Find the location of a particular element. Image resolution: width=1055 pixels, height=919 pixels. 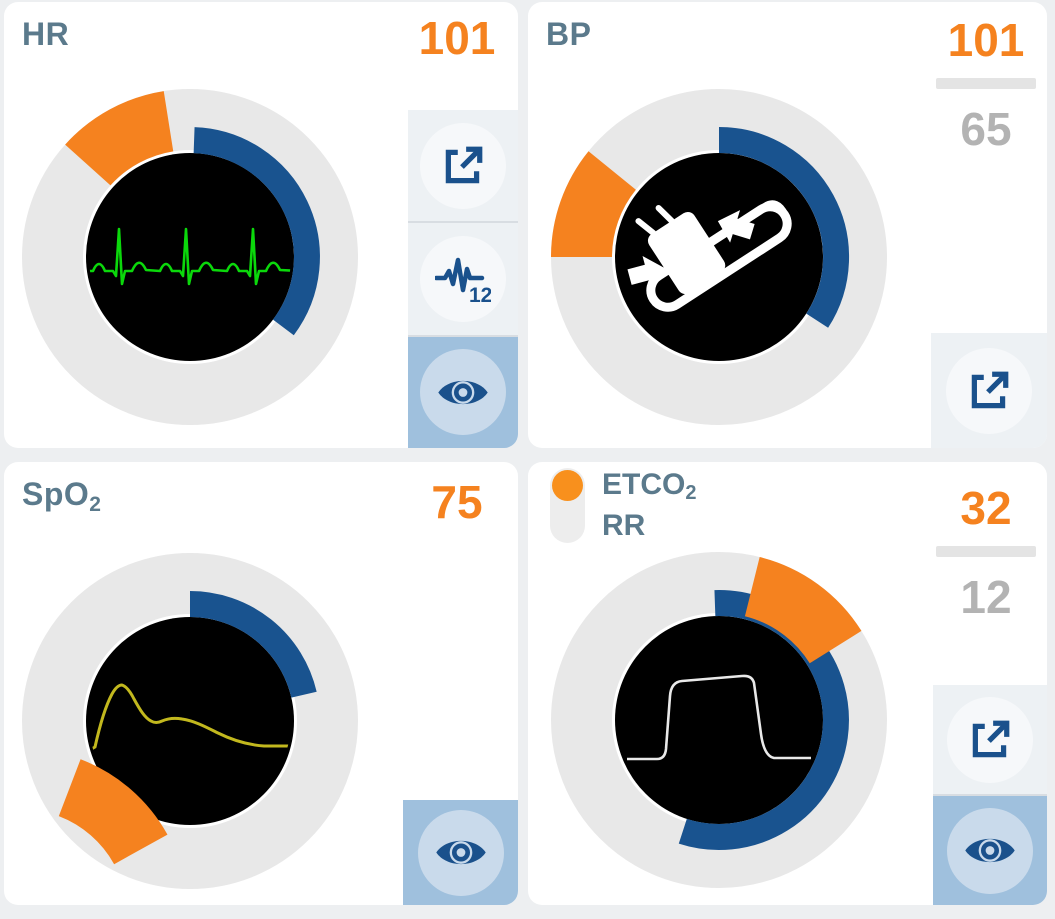

hr-range-arc is located at coordinates (256, 231).